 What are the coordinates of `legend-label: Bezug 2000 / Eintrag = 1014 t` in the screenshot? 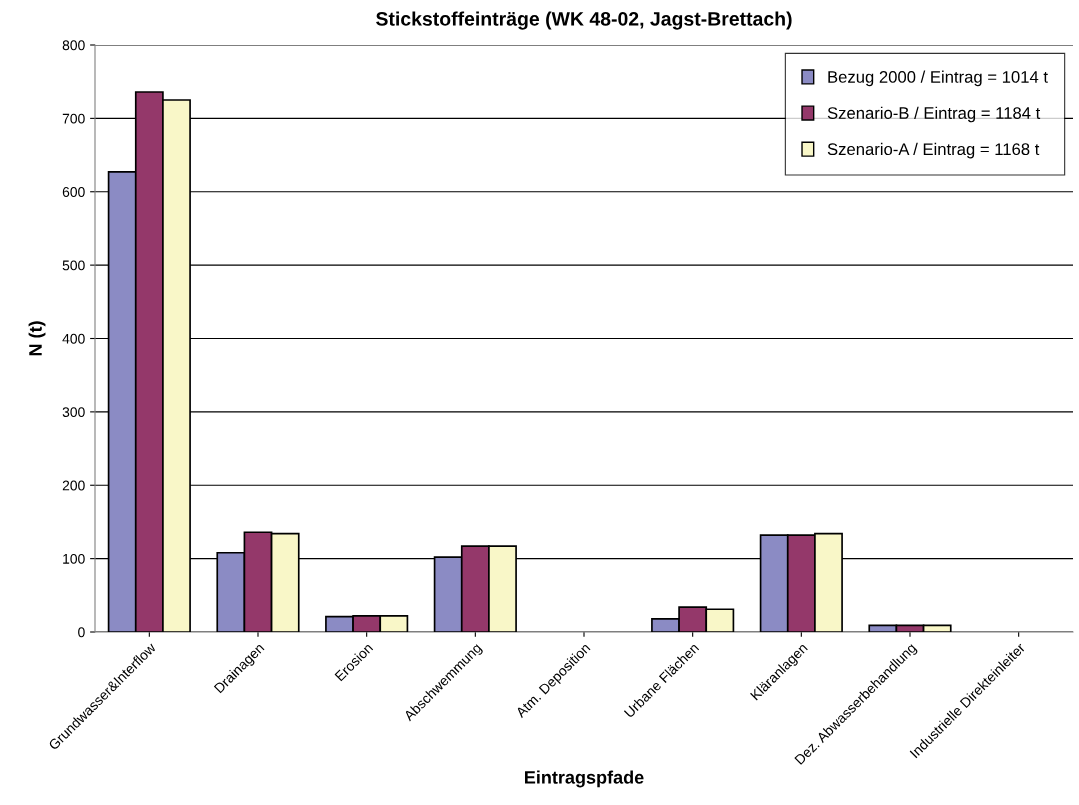 It's located at (938, 78).